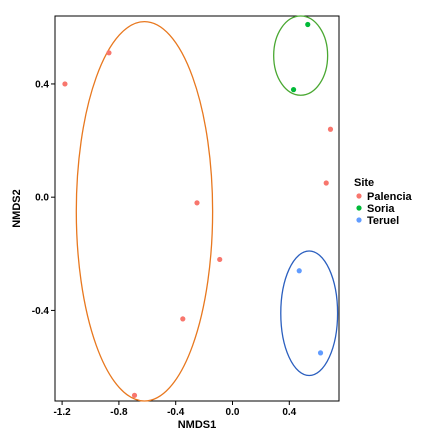 The image size is (424, 432). What do you see at coordinates (62, 412) in the screenshot?
I see `x-tick-label: -1.2` at bounding box center [62, 412].